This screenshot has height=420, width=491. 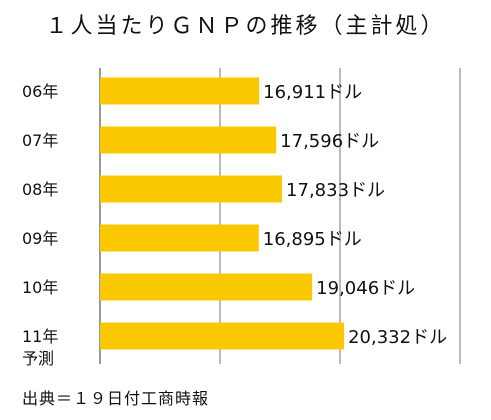 I want to click on source-note: 出典＝１９日付工商時報, so click(x=116, y=398).